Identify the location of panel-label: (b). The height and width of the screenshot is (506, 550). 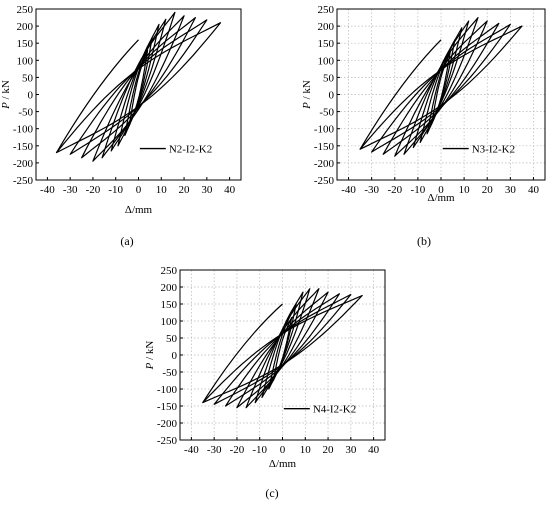
(424, 241).